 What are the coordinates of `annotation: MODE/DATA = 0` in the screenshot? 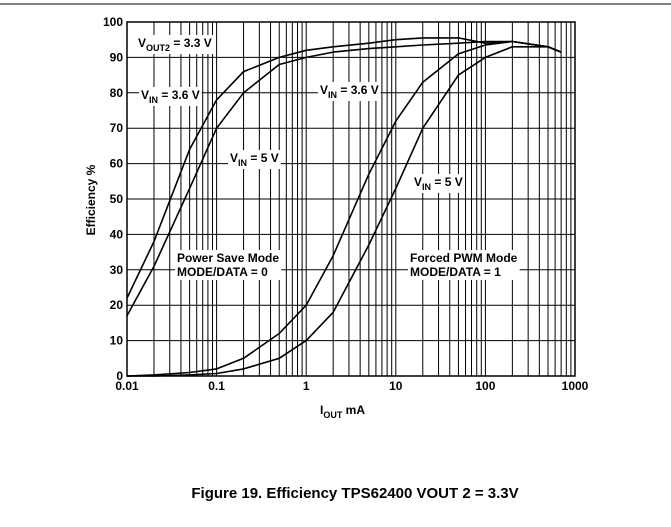 It's located at (222, 272).